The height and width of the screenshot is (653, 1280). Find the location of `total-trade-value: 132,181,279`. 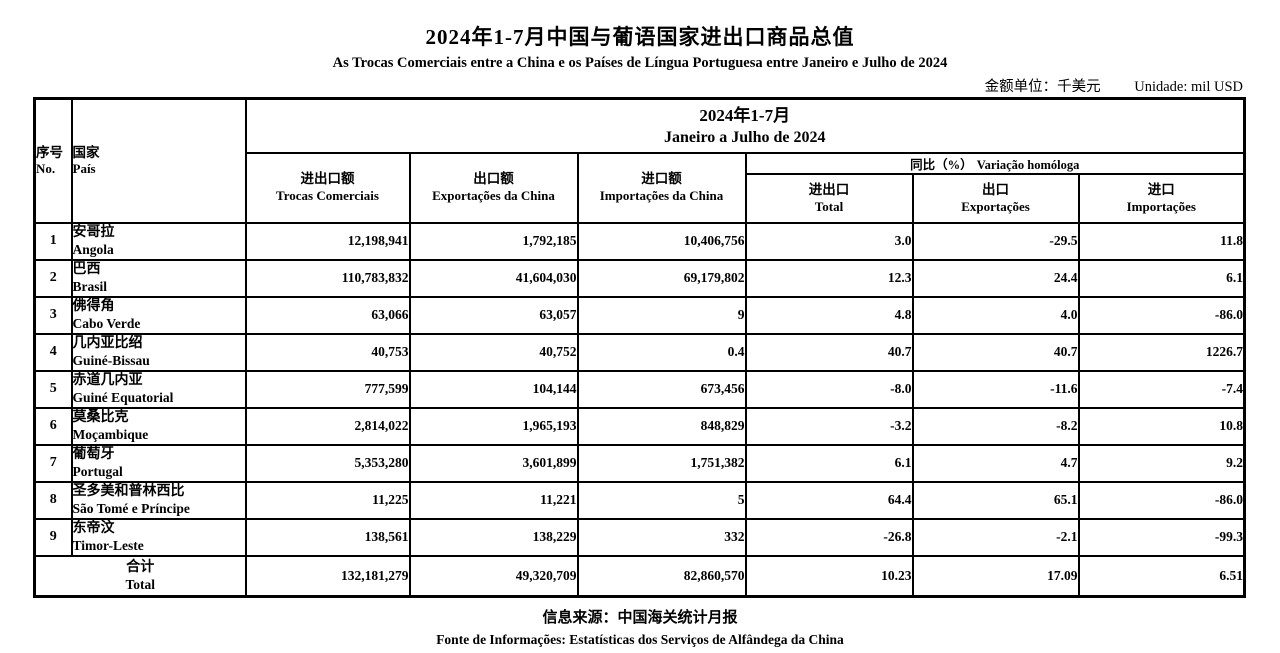

total-trade-value: 132,181,279 is located at coordinates (327, 576).